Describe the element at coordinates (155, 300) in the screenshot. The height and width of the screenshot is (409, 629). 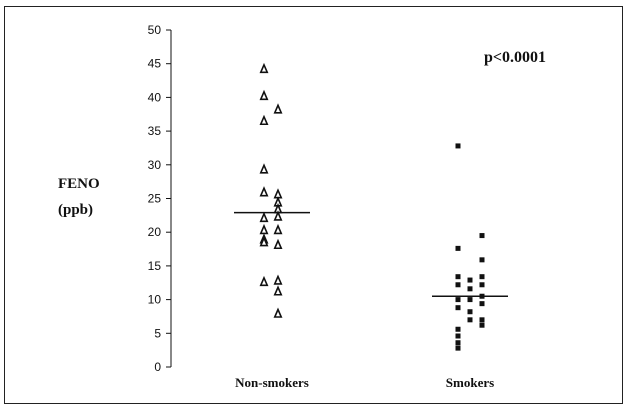
I see `y-tick-label: 10` at that location.